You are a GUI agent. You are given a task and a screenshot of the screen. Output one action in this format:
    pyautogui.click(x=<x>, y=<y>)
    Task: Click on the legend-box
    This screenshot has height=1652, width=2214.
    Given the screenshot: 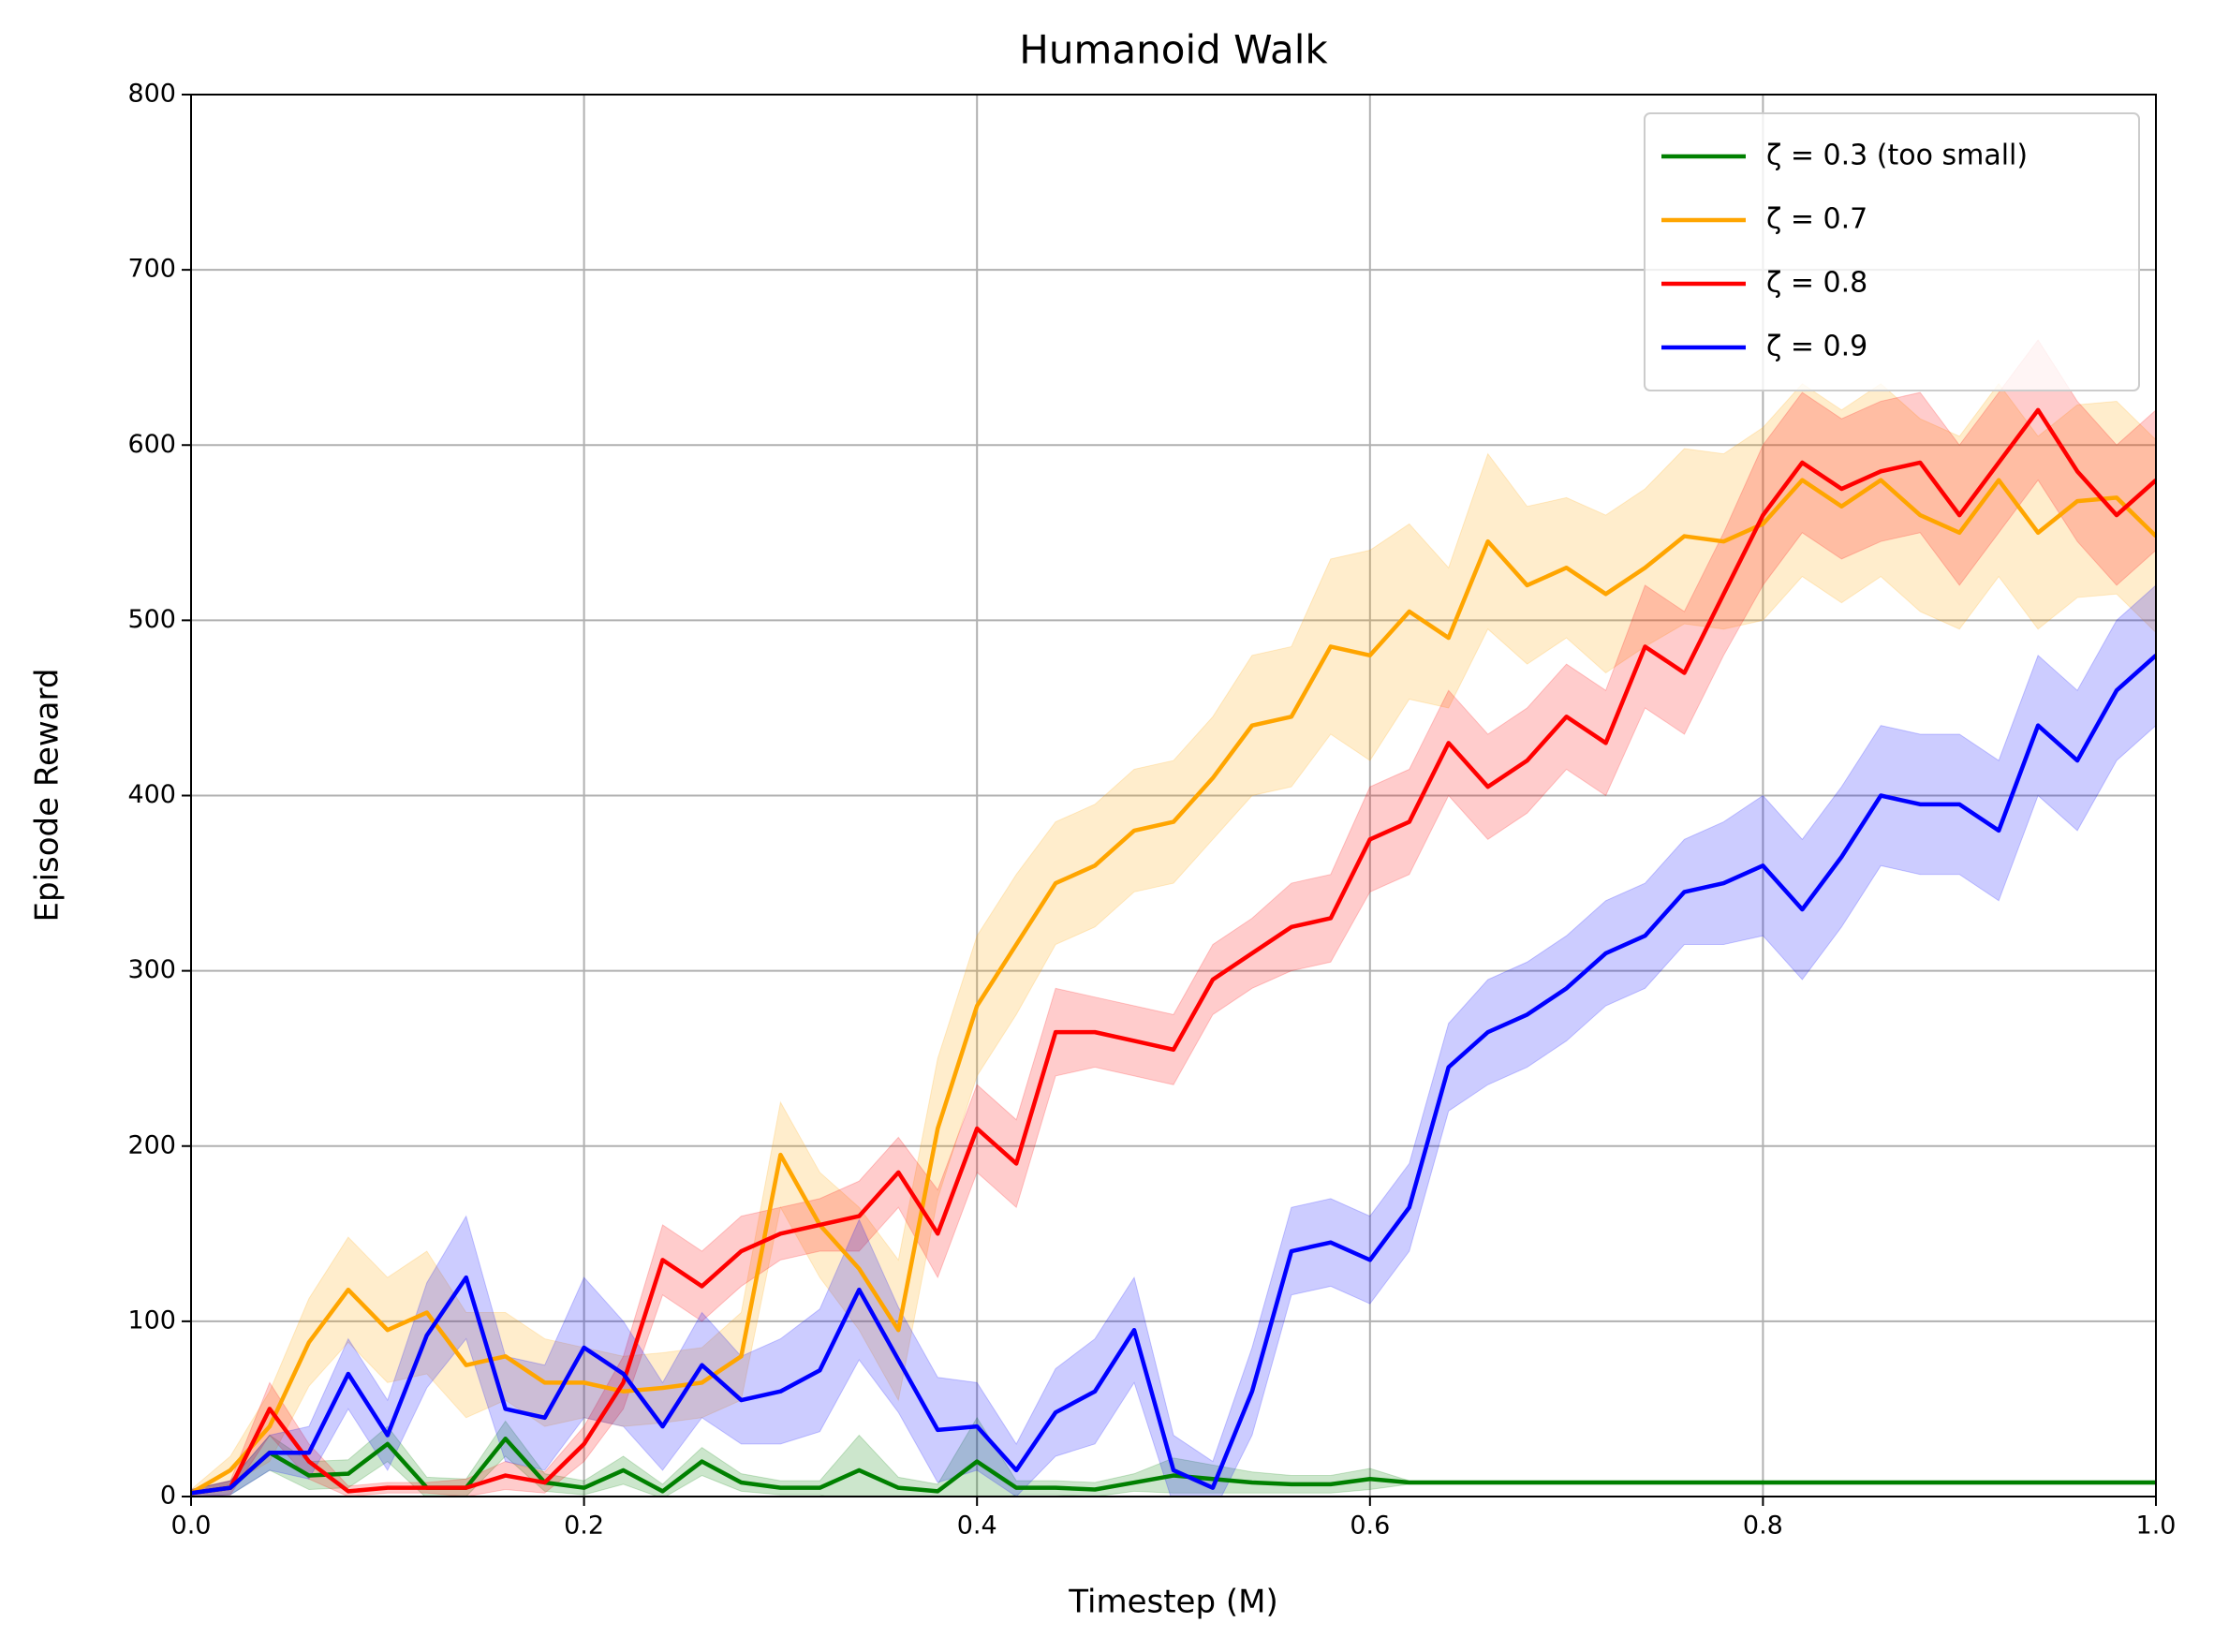 What is the action you would take?
    pyautogui.click(x=1892, y=251)
    